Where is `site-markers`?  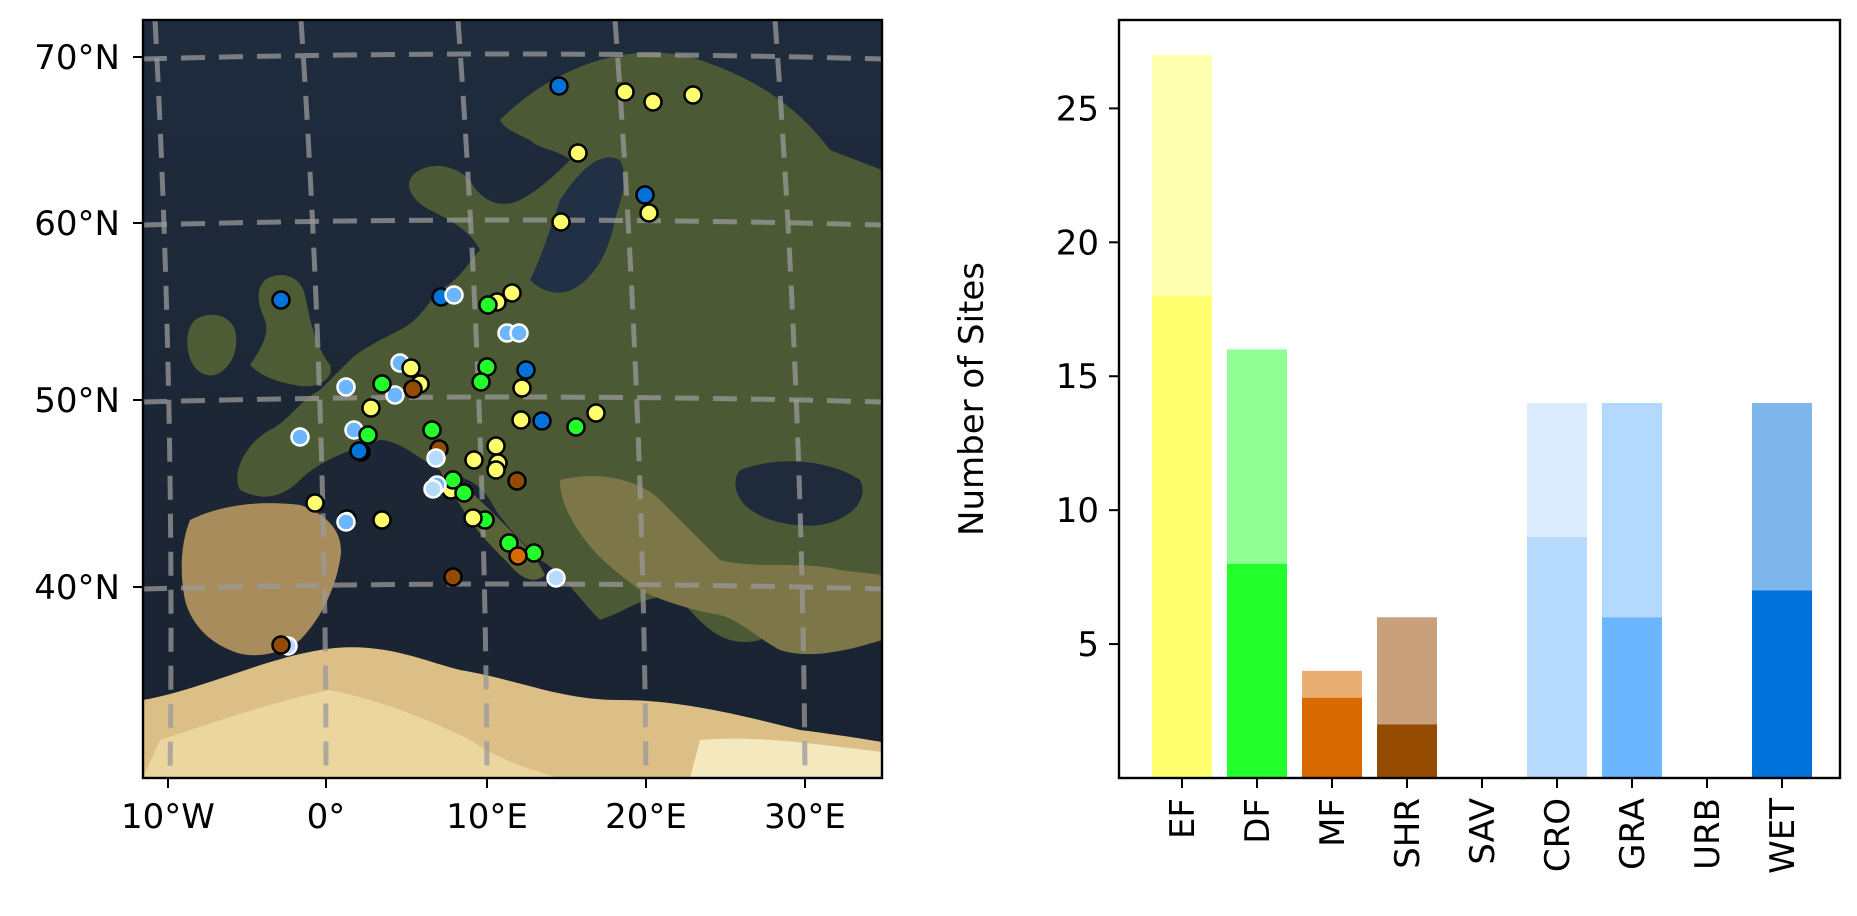 site-markers is located at coordinates (487, 366).